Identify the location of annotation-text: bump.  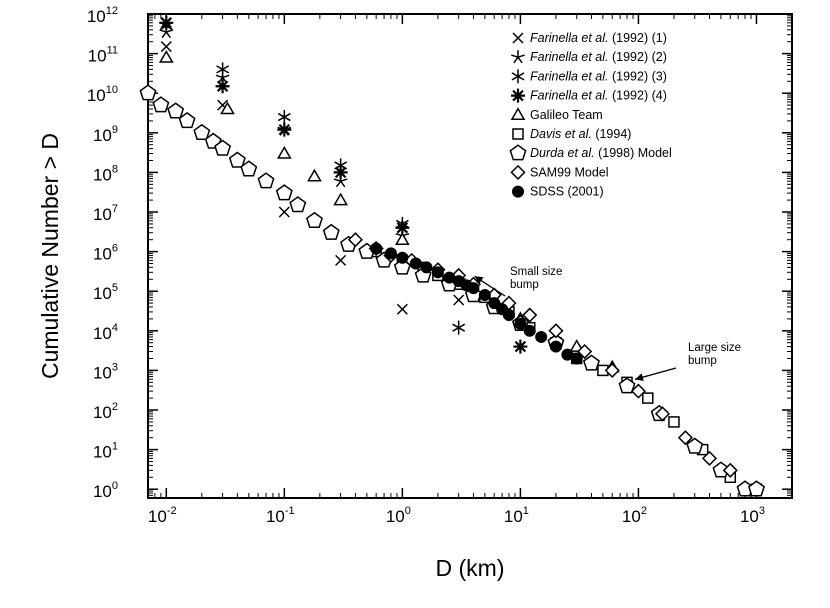
(702, 361).